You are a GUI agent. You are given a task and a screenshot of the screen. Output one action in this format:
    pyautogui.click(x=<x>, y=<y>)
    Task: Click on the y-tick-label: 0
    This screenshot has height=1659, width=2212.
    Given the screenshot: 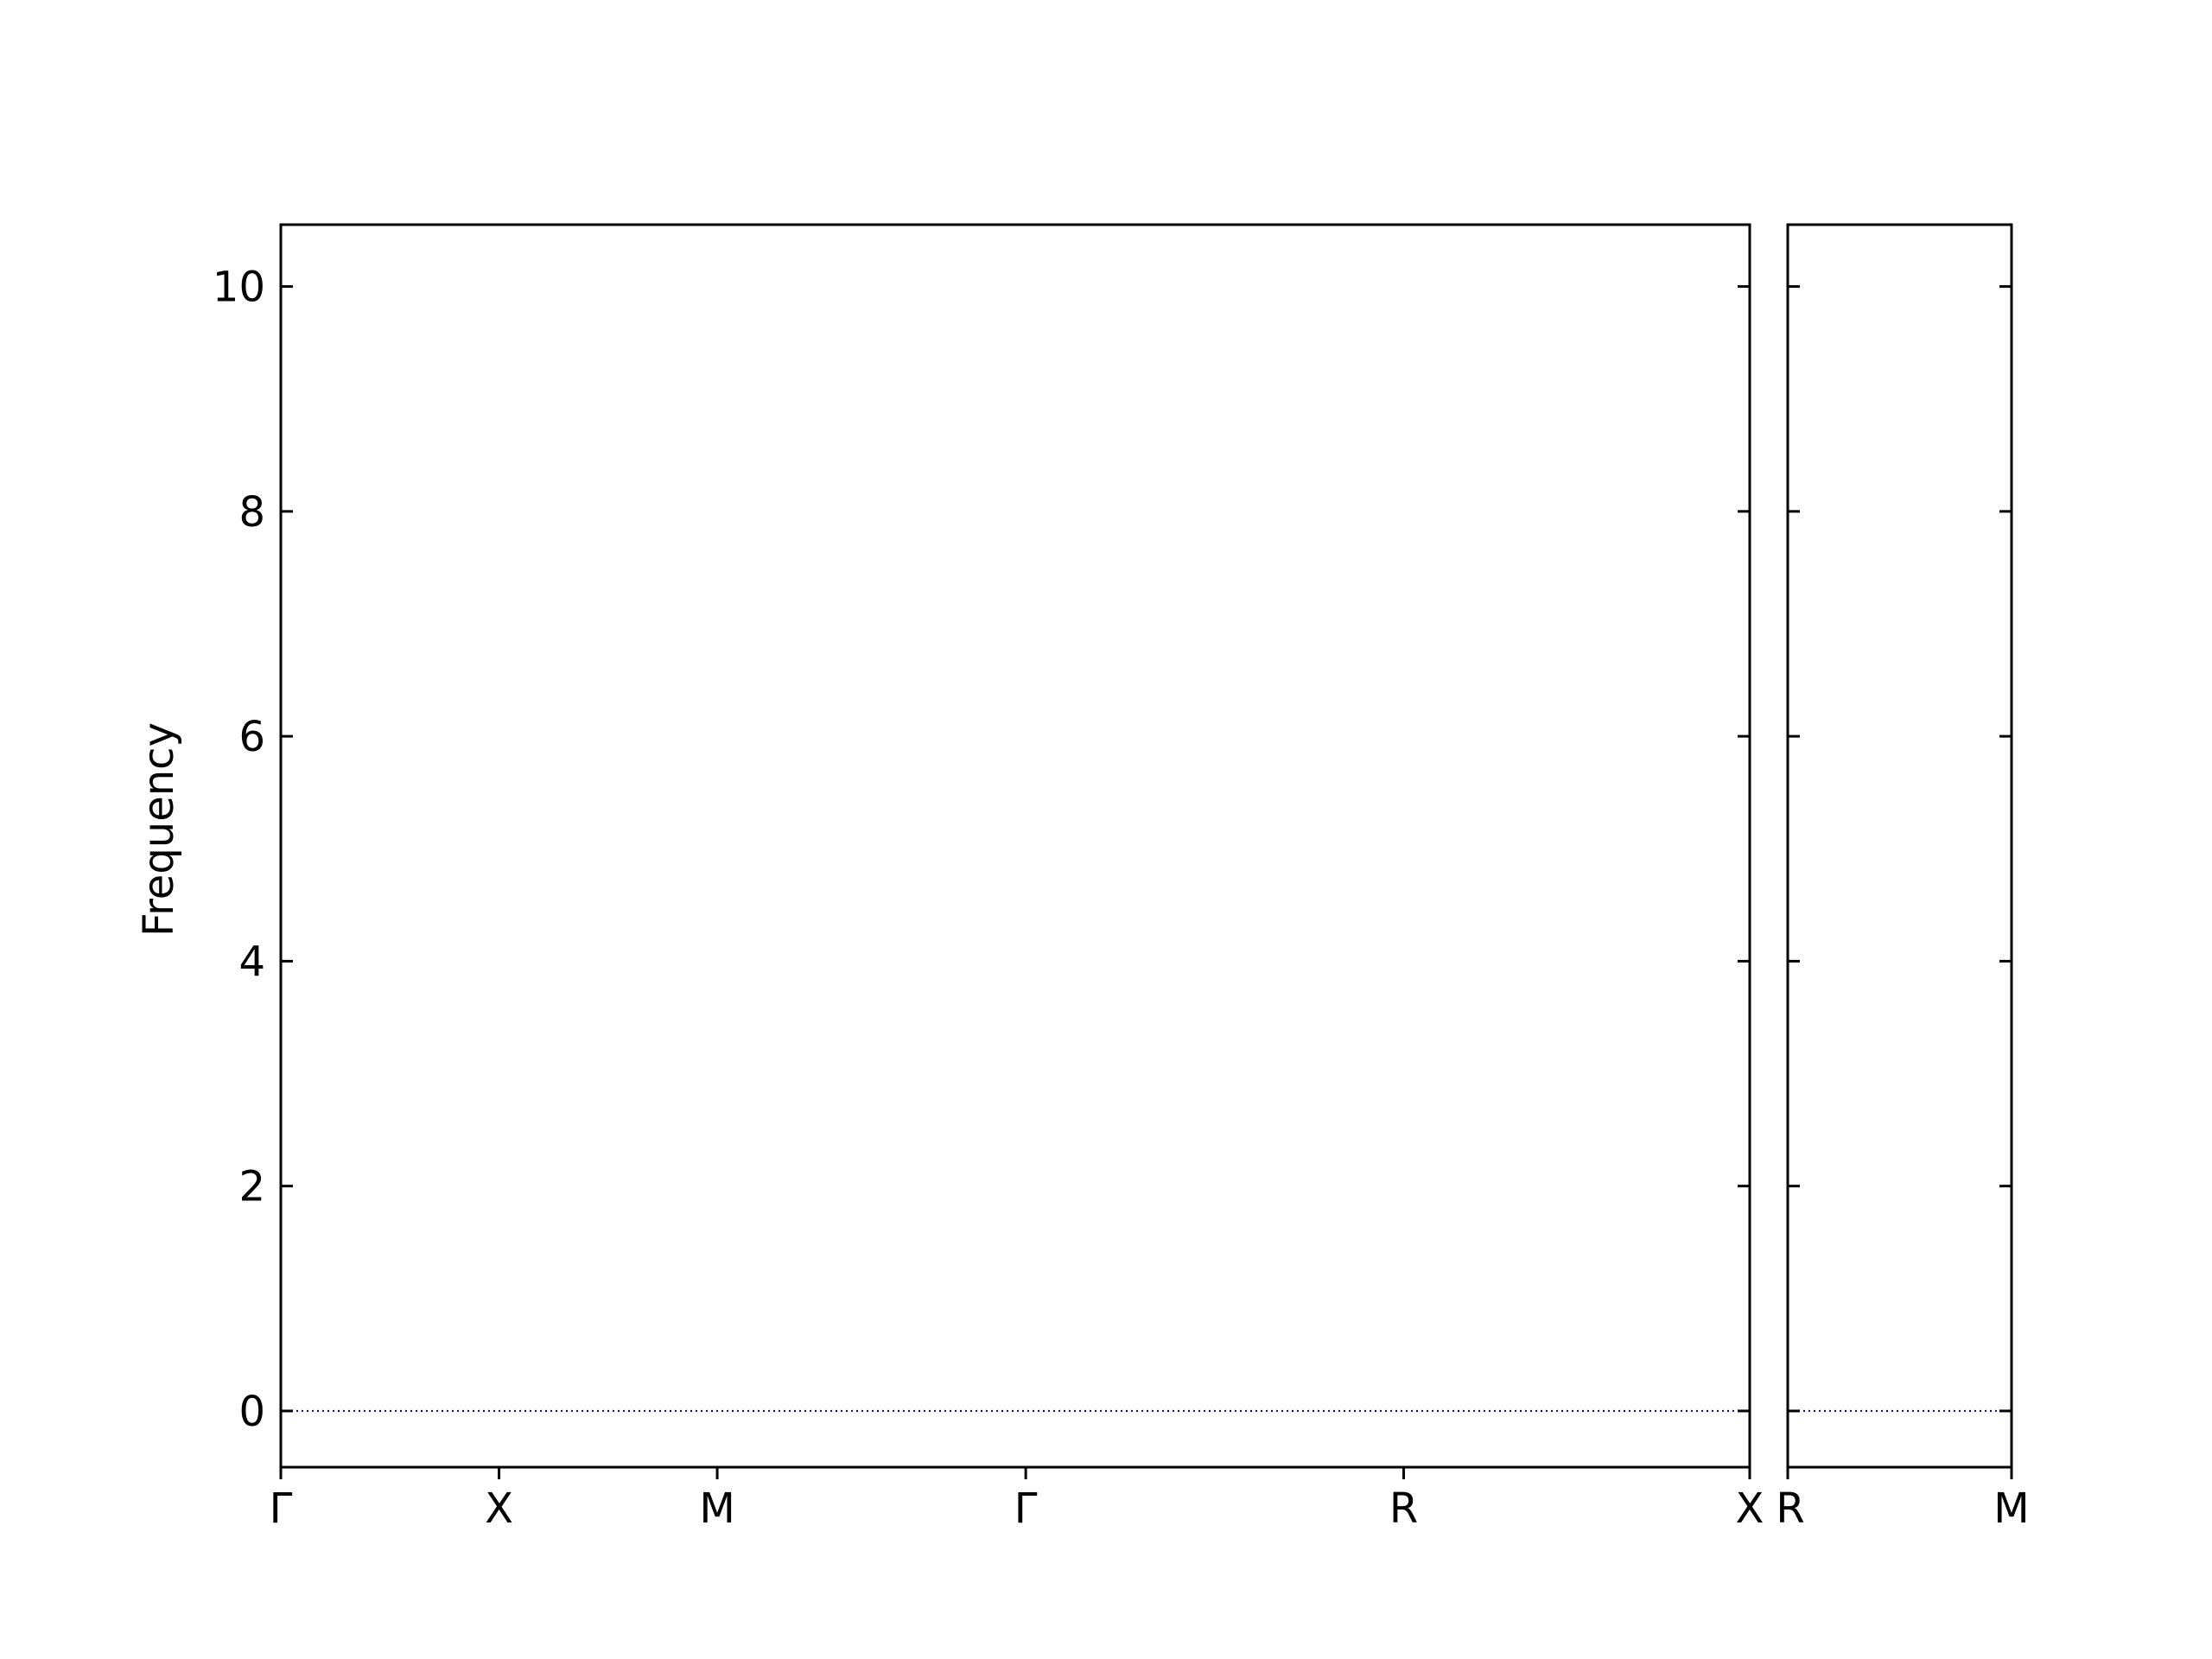 What is the action you would take?
    pyautogui.click(x=251, y=1412)
    